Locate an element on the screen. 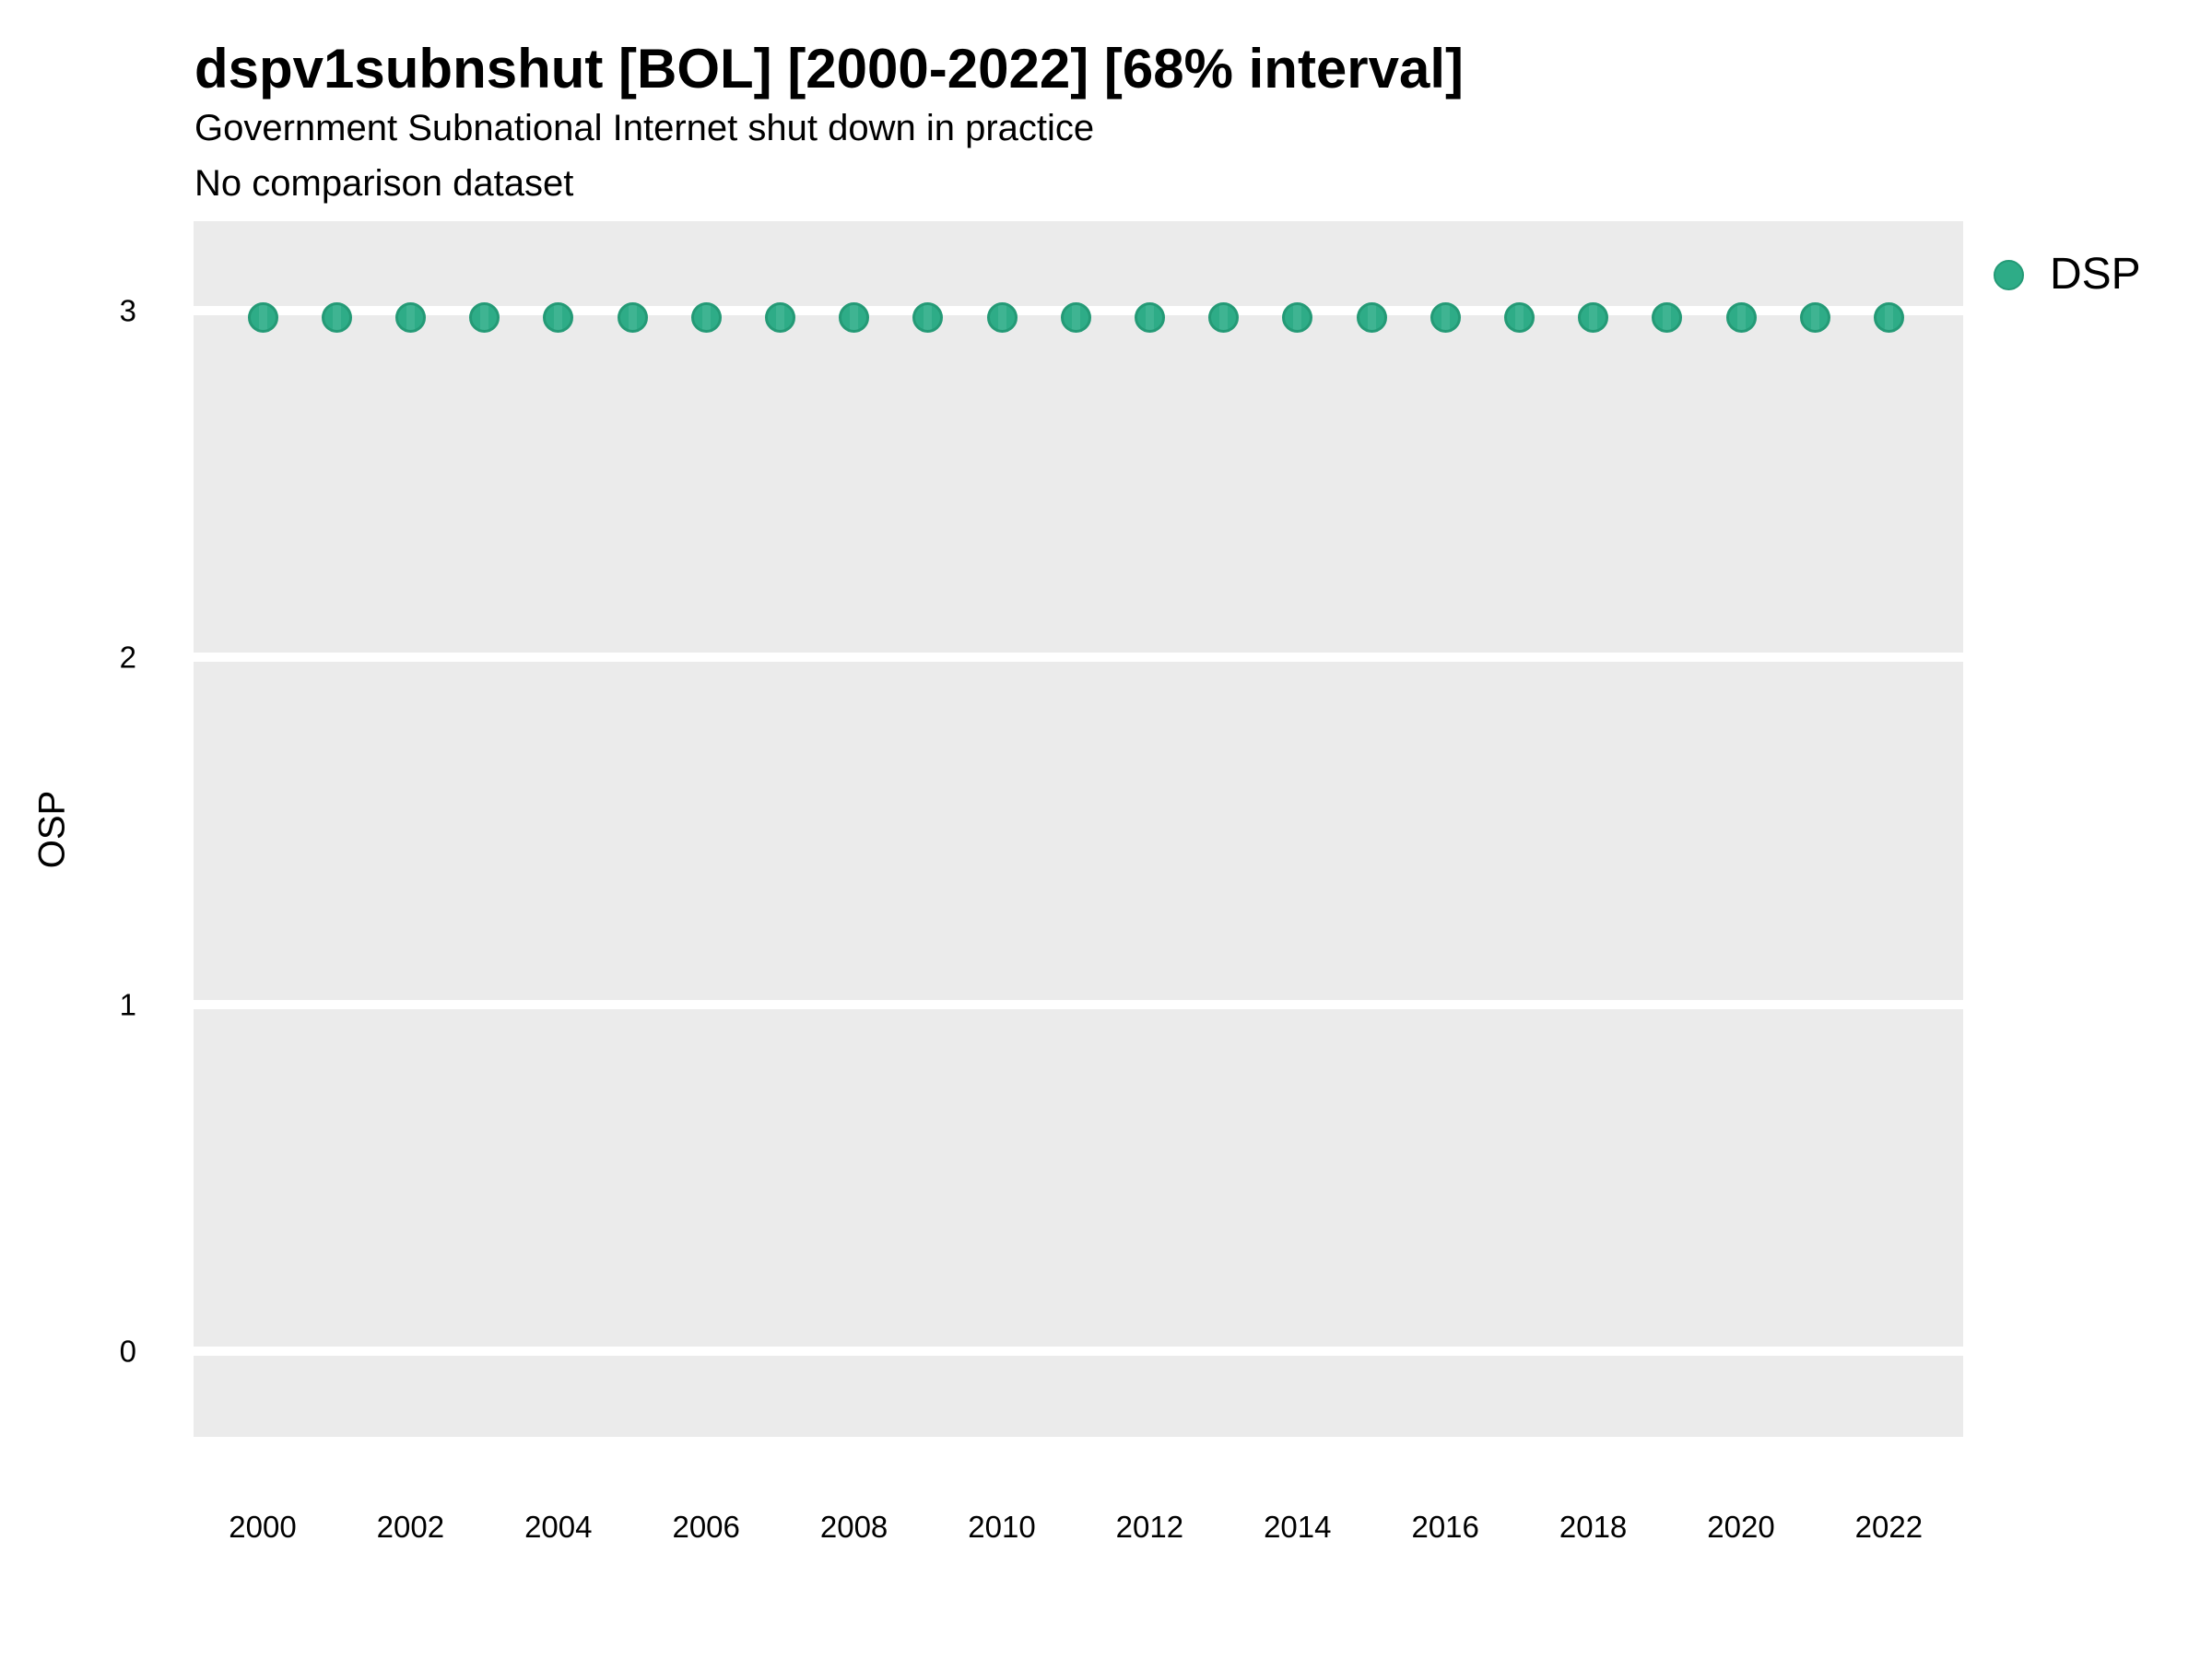 The width and height of the screenshot is (2212, 1659). comparison-note: No comparison dataset is located at coordinates (384, 183).